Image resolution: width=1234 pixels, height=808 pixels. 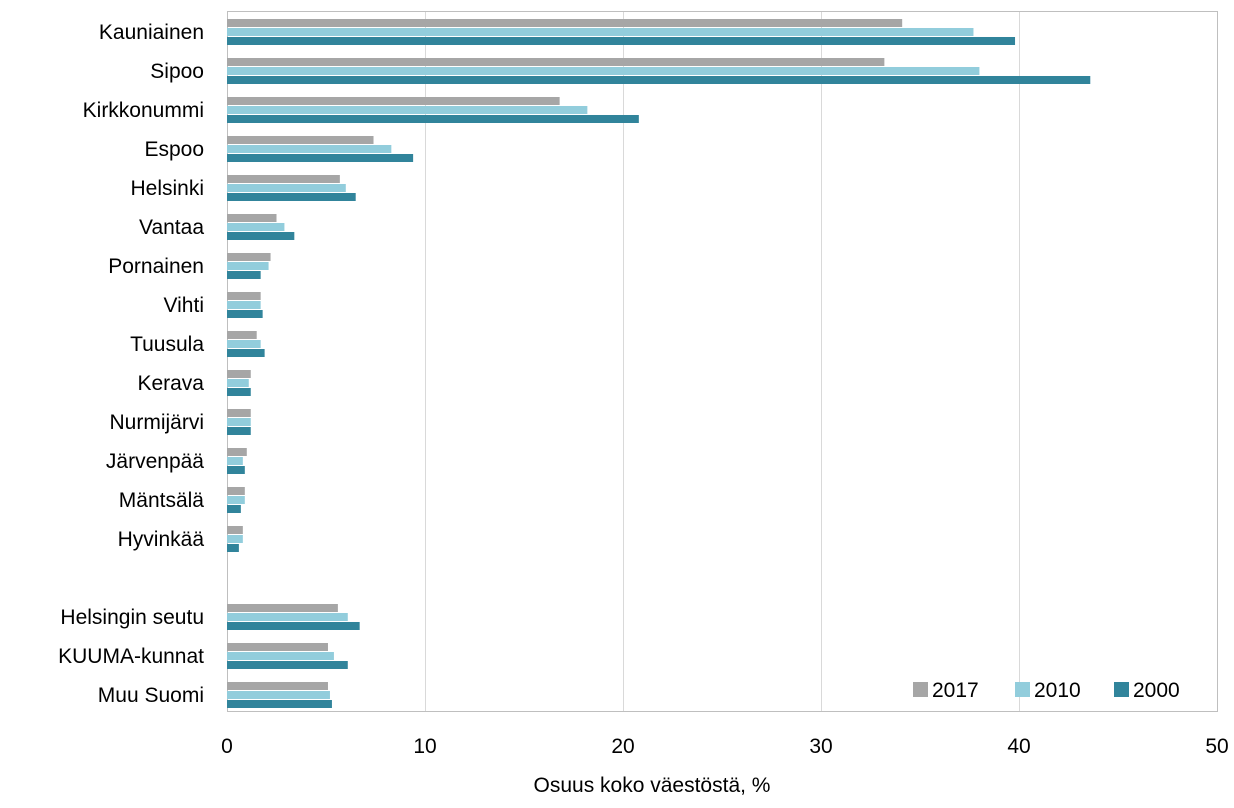 I want to click on category-label: Helsinki, so click(x=167, y=188).